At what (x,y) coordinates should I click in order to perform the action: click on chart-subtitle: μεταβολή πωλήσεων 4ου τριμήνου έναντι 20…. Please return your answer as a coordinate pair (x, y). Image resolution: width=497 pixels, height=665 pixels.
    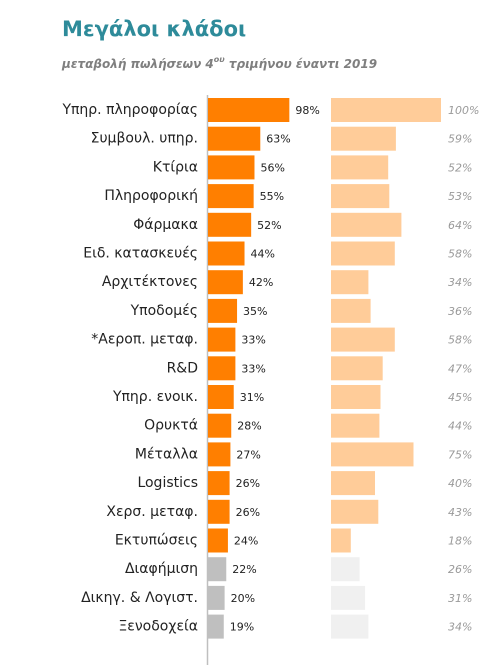
    Looking at the image, I should click on (219, 63).